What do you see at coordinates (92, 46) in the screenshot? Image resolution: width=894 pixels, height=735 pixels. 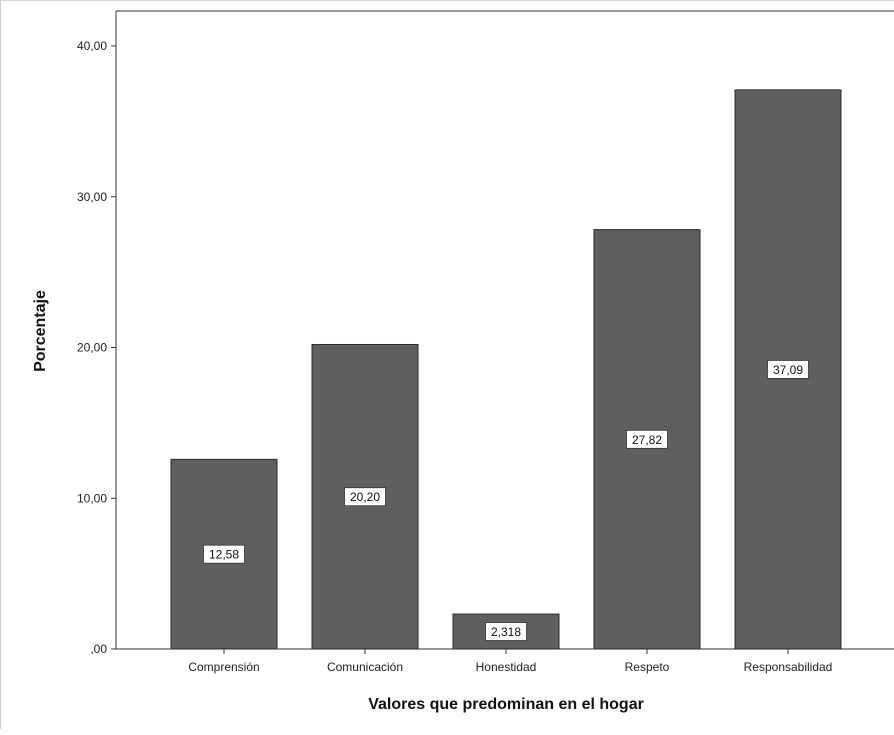 I see `y-tick-label: 40,00` at bounding box center [92, 46].